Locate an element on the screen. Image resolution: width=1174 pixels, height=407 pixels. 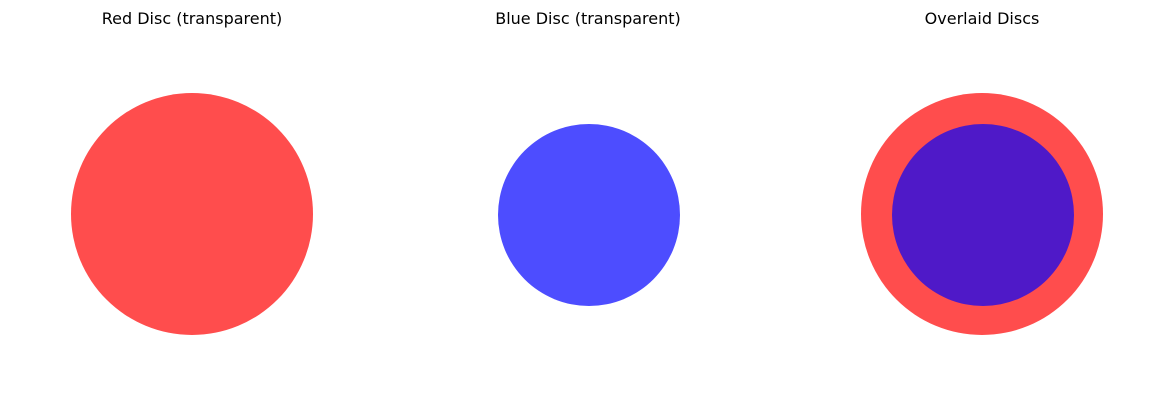
red-disc is located at coordinates (192, 214).